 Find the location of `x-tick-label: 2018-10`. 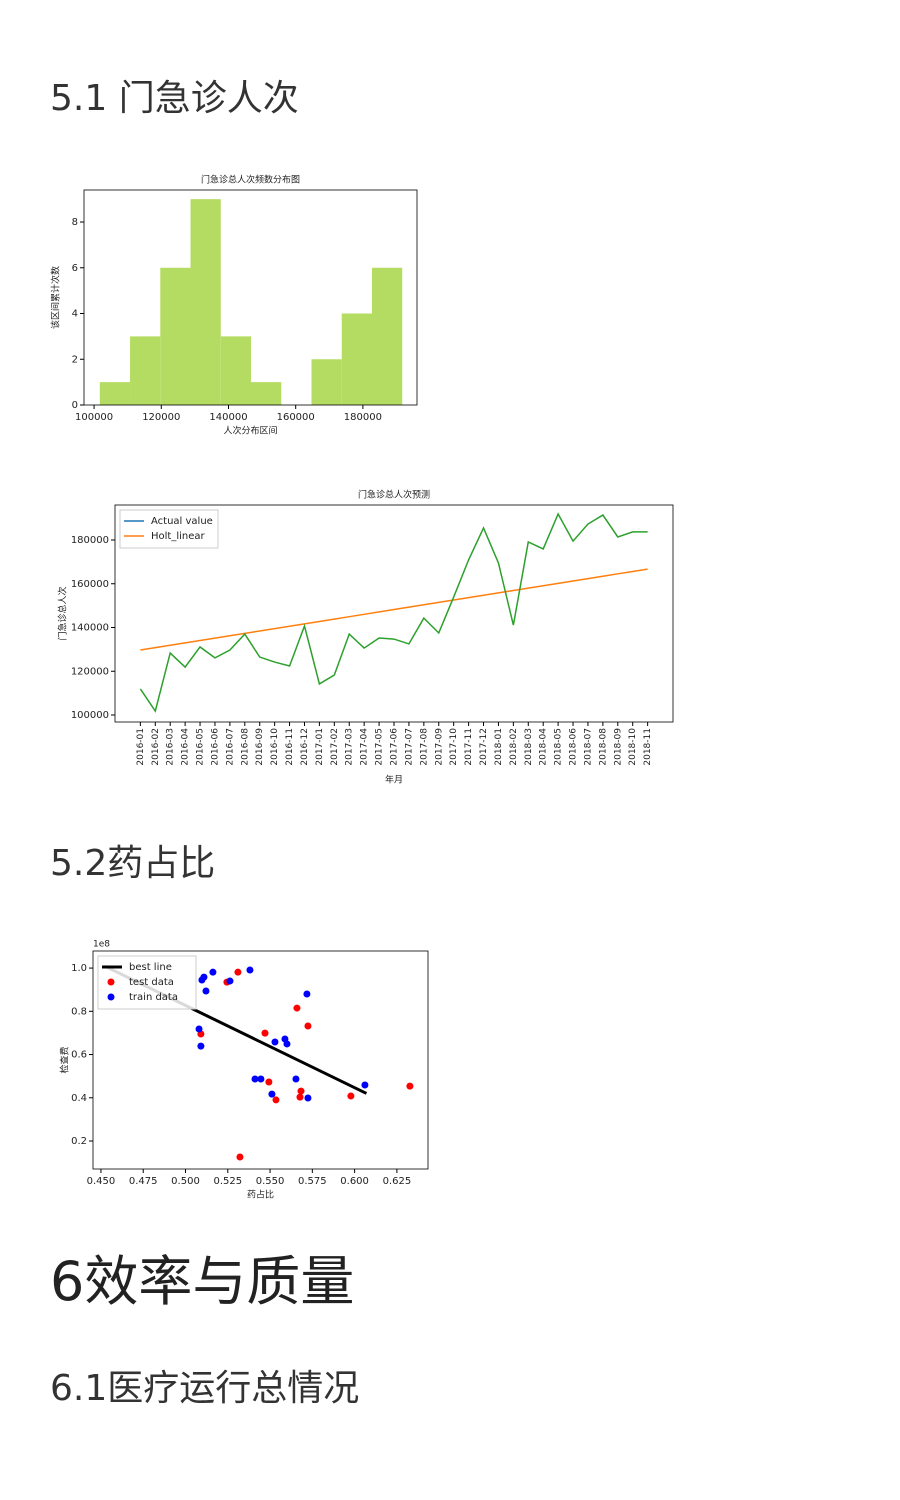

x-tick-label: 2018-10 is located at coordinates (633, 747).